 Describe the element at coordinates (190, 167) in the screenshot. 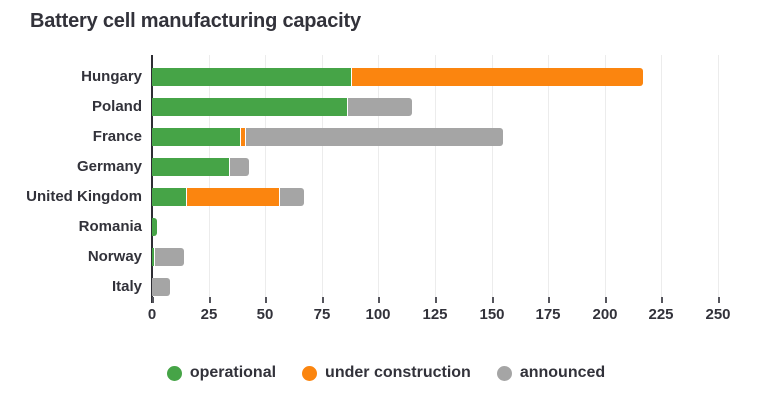

I see `bar-segment-germany-operational` at that location.